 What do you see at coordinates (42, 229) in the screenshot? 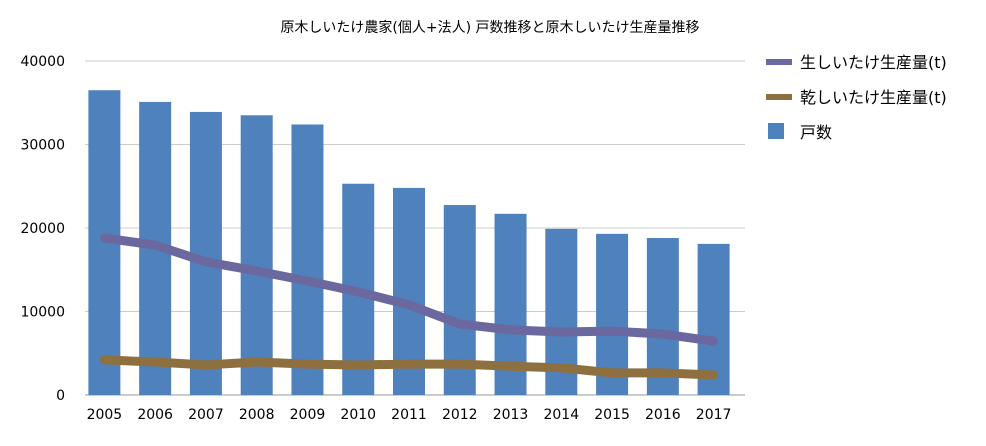
I see `y-tick-label: 20000` at bounding box center [42, 229].